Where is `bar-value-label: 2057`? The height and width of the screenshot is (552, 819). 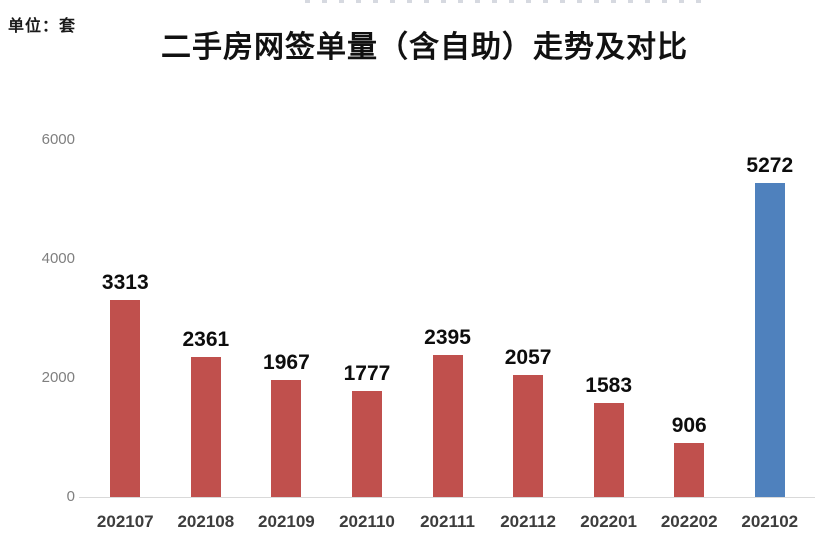
bar-value-label: 2057 is located at coordinates (528, 357).